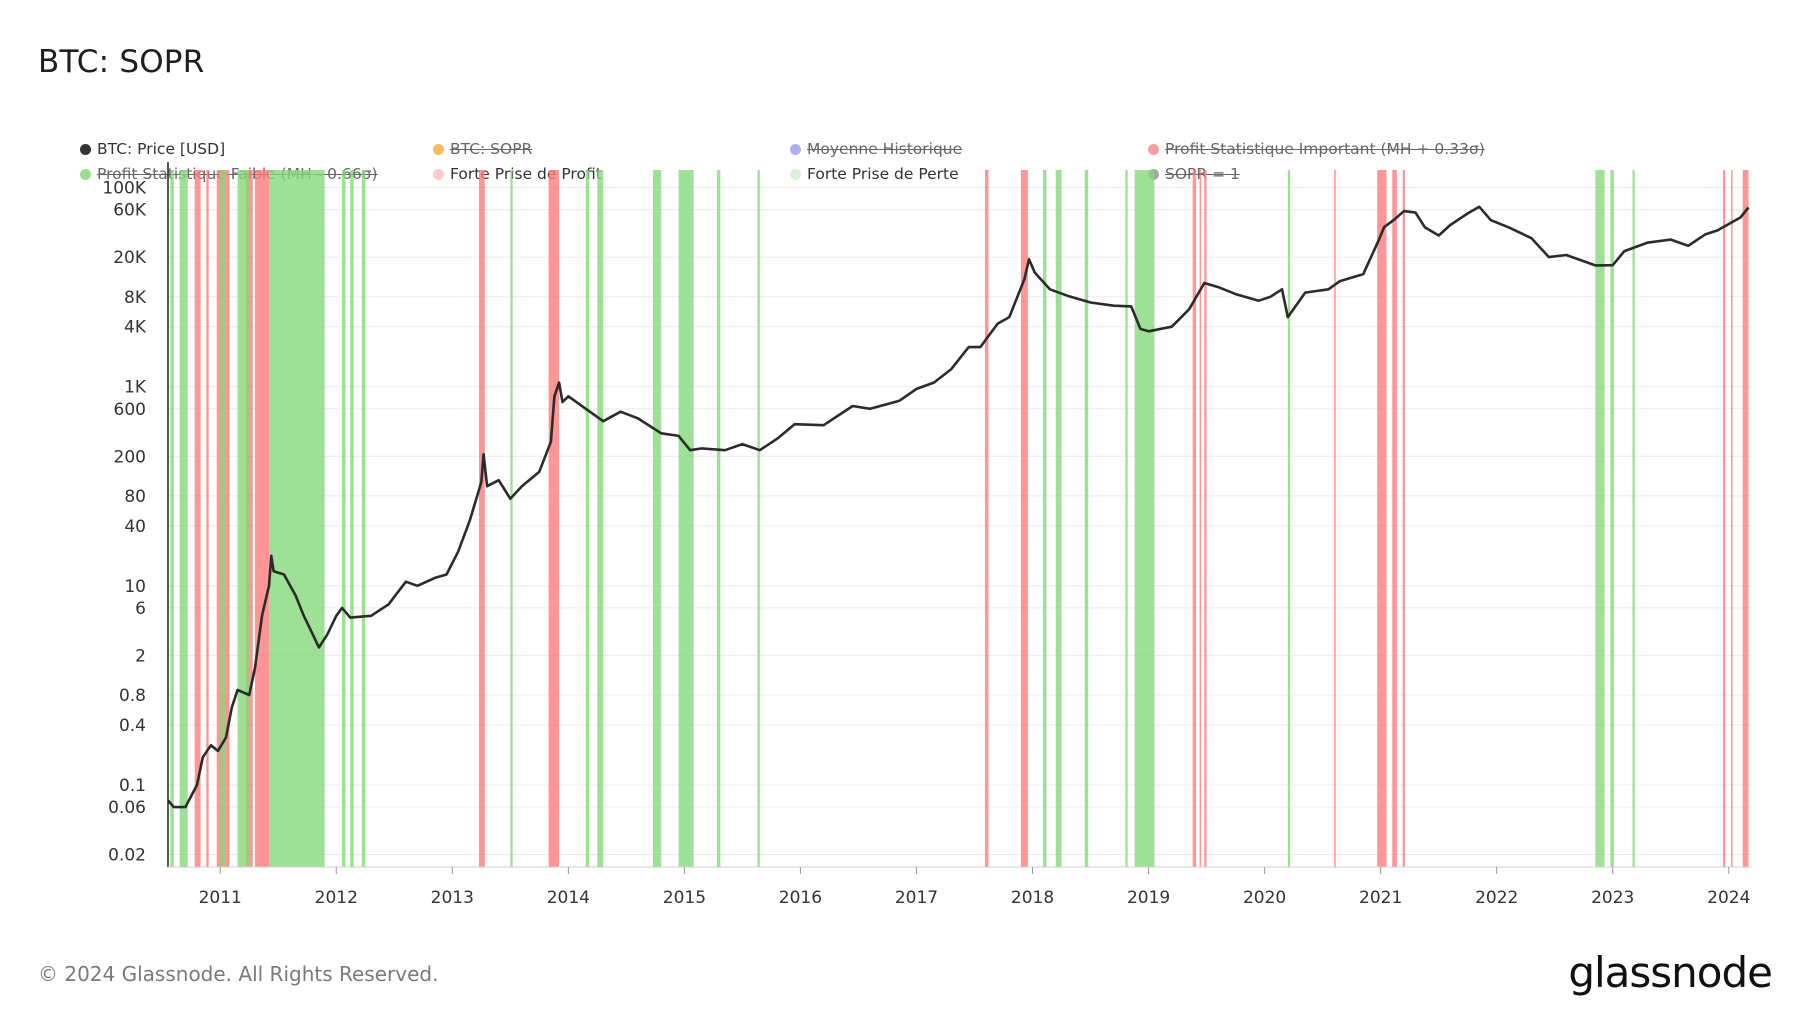  I want to click on copyright-text: © 2024 Glassnode. All Rights Reserved., so click(238, 974).